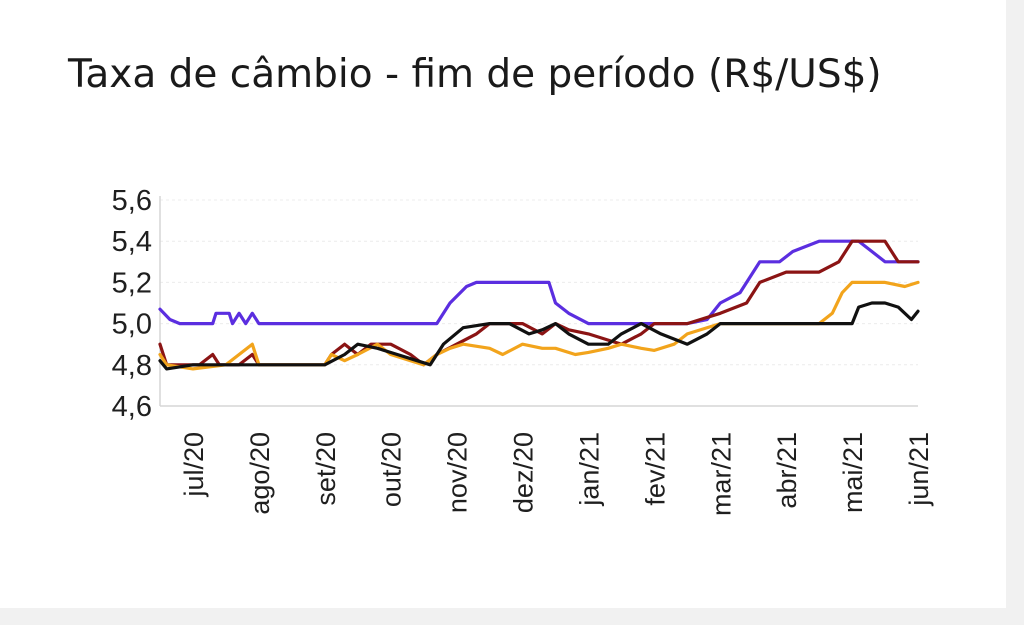 The width and height of the screenshot is (1024, 625). Describe the element at coordinates (392, 469) in the screenshot. I see `x-tick-label: out/20` at that location.